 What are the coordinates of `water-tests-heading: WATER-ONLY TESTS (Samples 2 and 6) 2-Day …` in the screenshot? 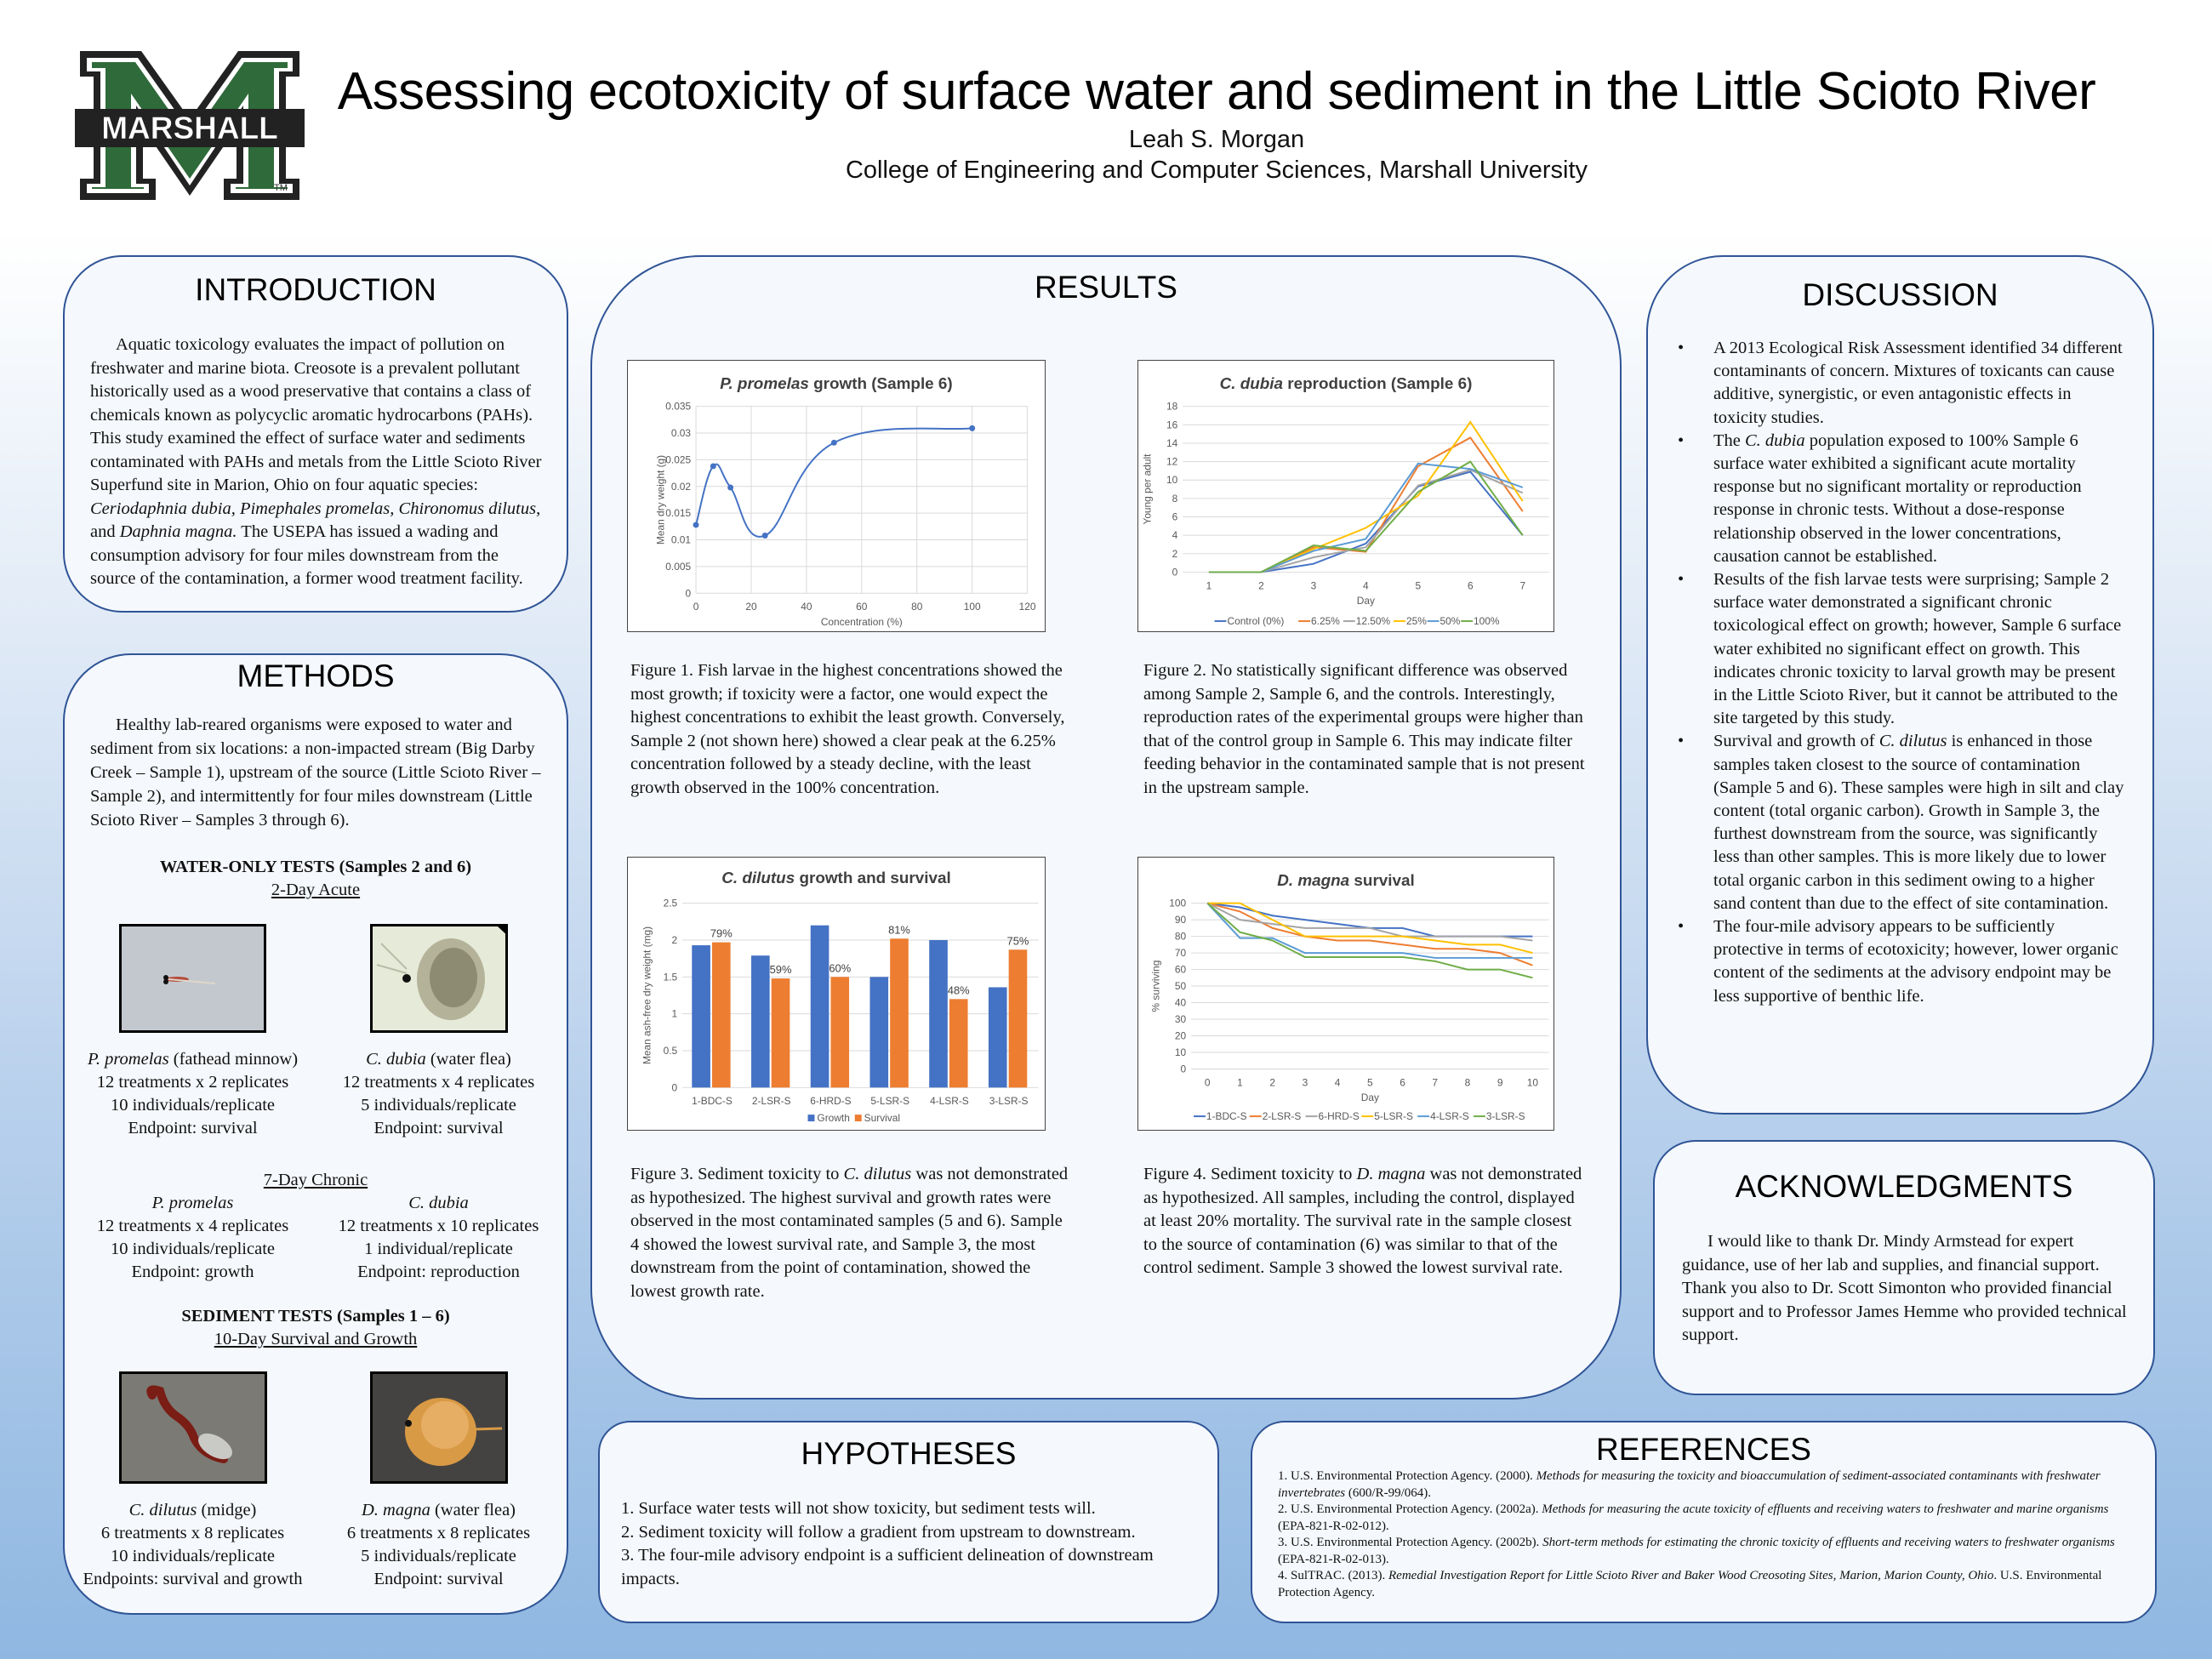 It's located at (315, 878).